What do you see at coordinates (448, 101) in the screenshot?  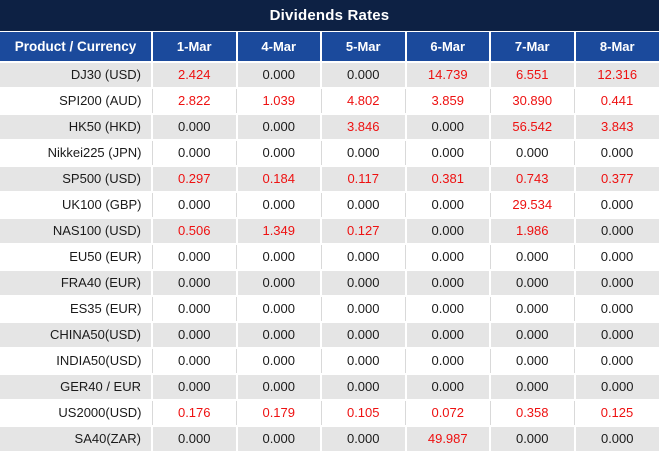 I see `rate-cell: 3.859` at bounding box center [448, 101].